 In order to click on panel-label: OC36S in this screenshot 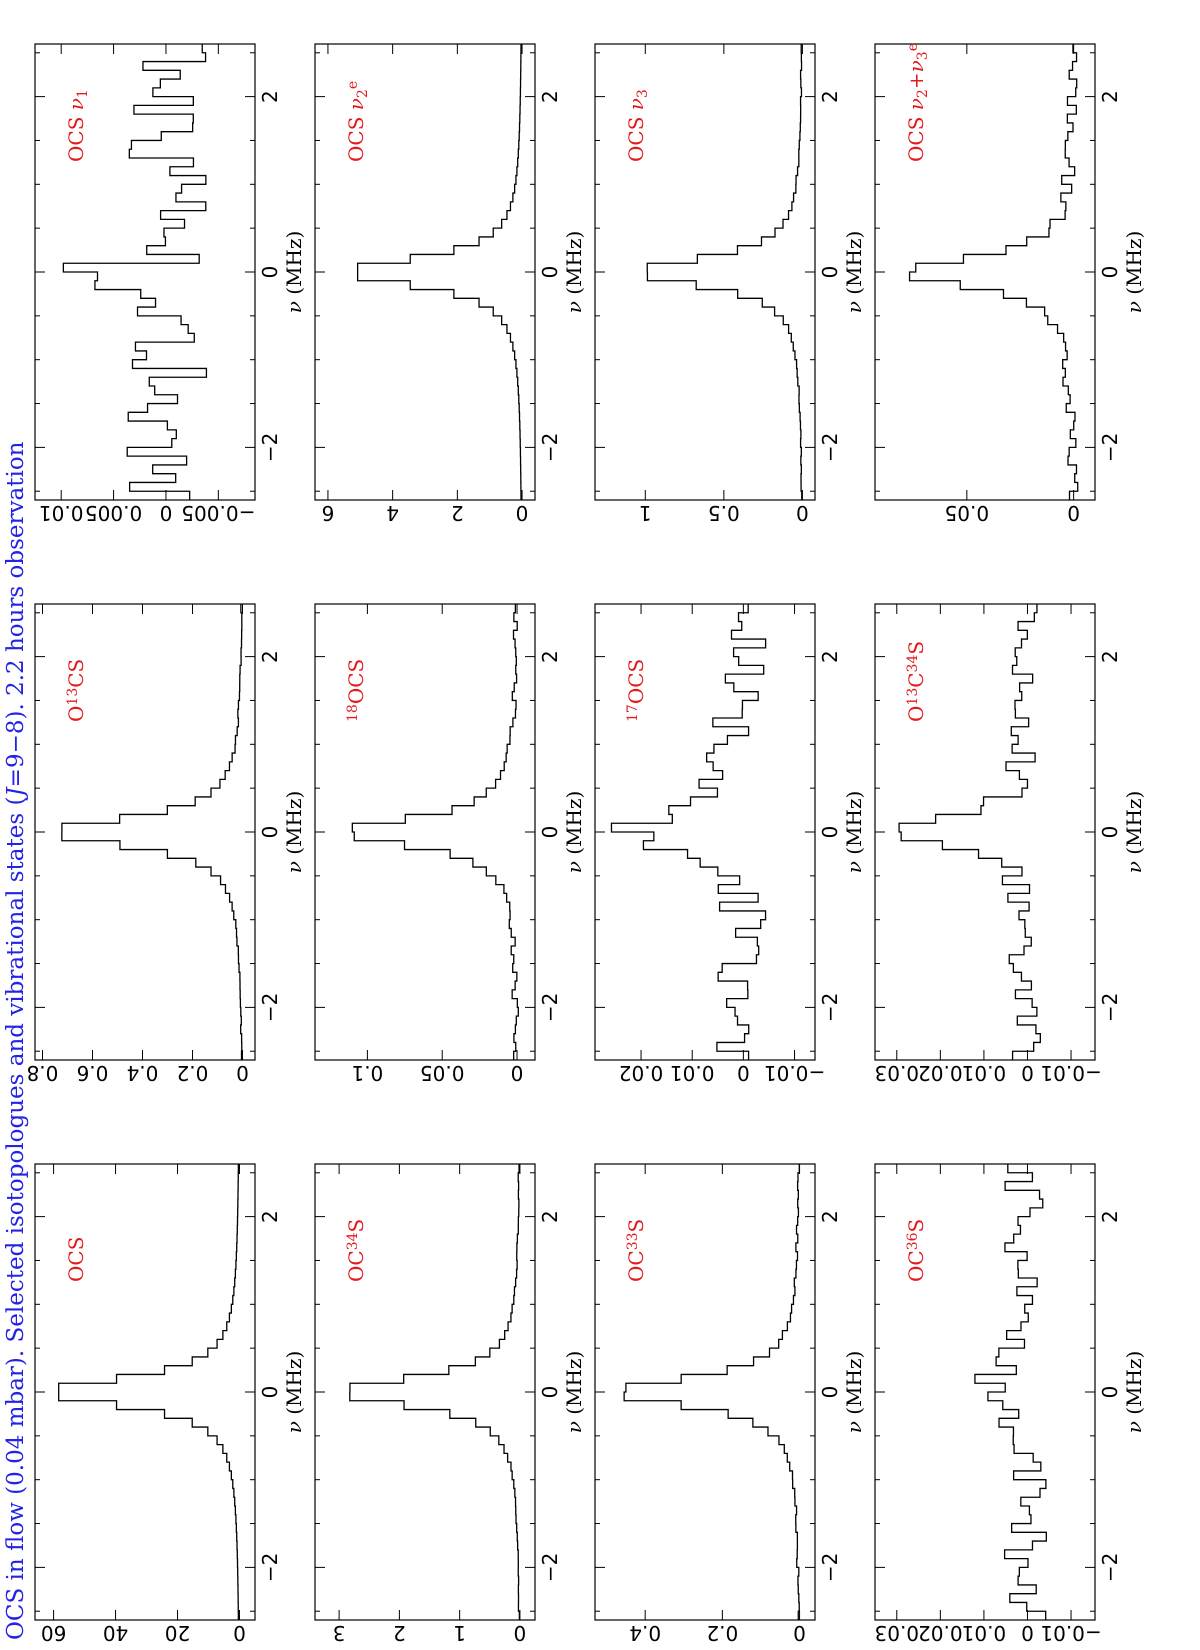, I will do `click(916, 1250)`.